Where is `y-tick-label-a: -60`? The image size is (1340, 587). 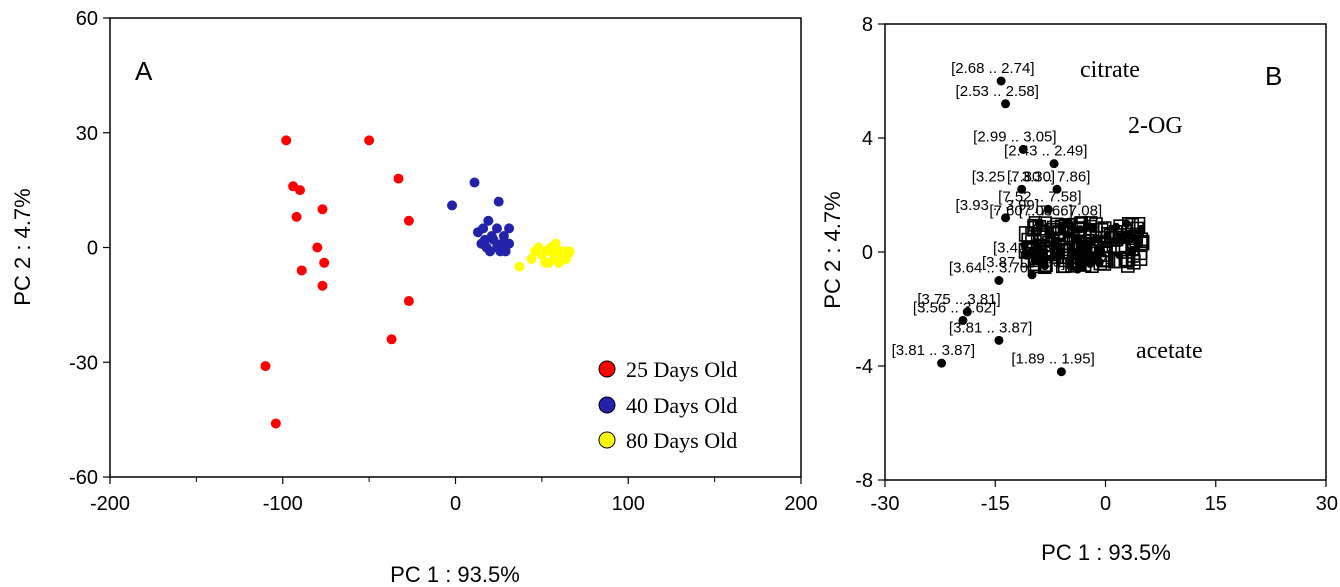
y-tick-label-a: -60 is located at coordinates (83, 478).